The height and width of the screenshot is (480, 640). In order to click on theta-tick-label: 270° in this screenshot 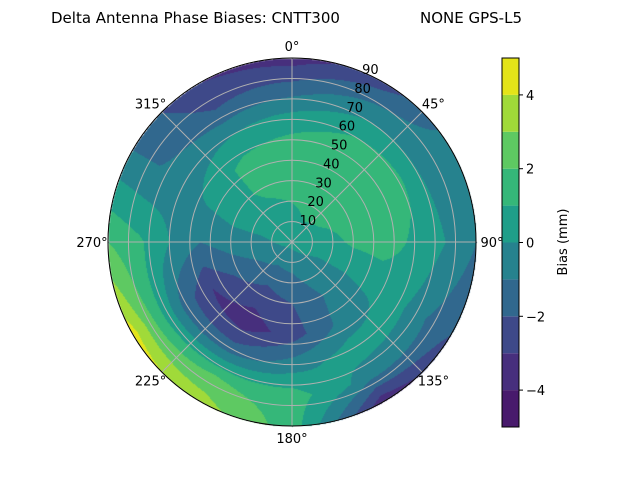, I will do `click(91, 243)`.